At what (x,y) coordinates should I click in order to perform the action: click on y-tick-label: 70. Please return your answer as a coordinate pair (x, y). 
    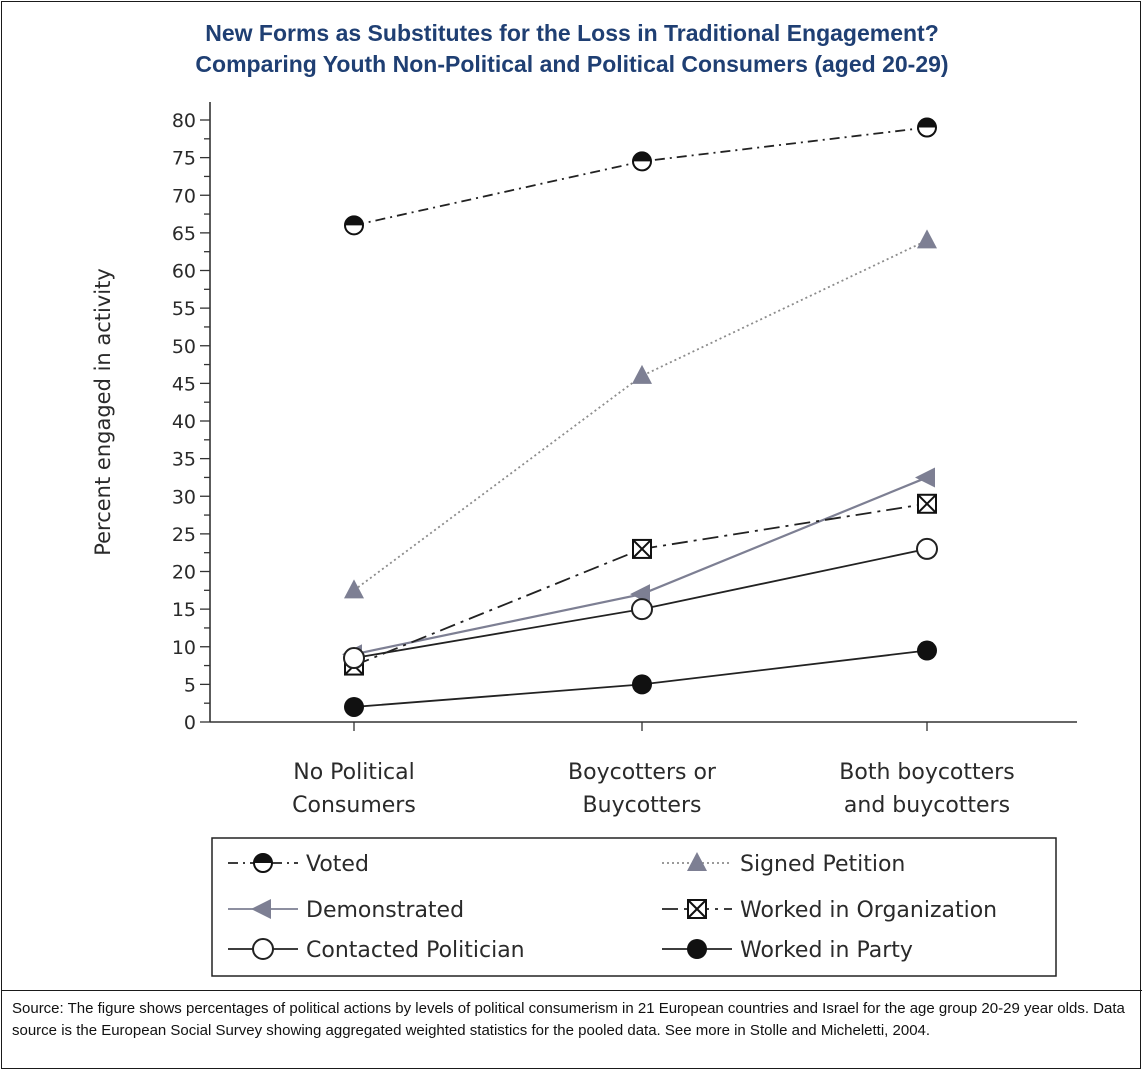
    Looking at the image, I should click on (184, 196).